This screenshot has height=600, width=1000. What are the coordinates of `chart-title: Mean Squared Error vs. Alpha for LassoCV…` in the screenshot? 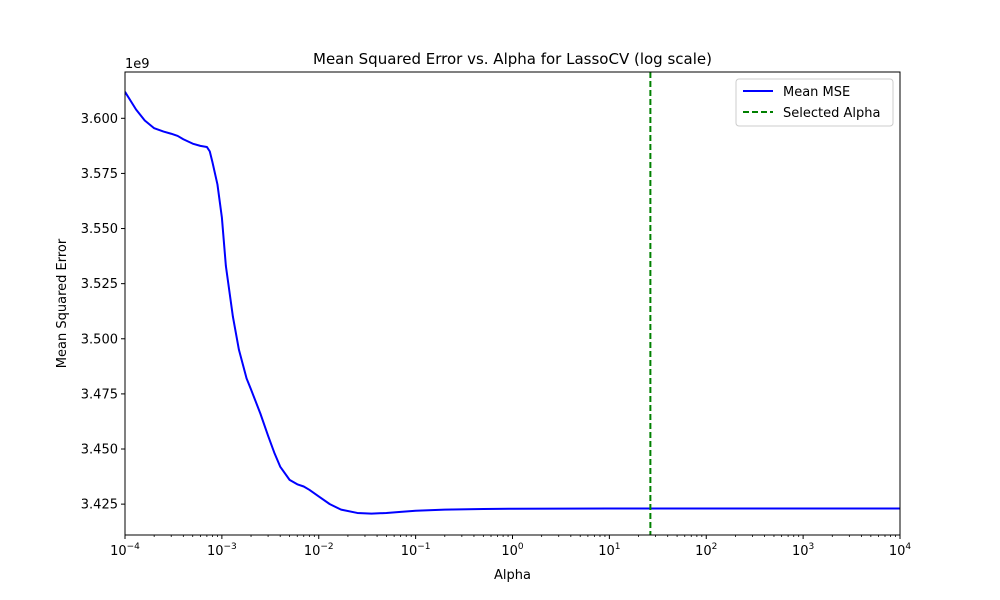 It's located at (512, 59).